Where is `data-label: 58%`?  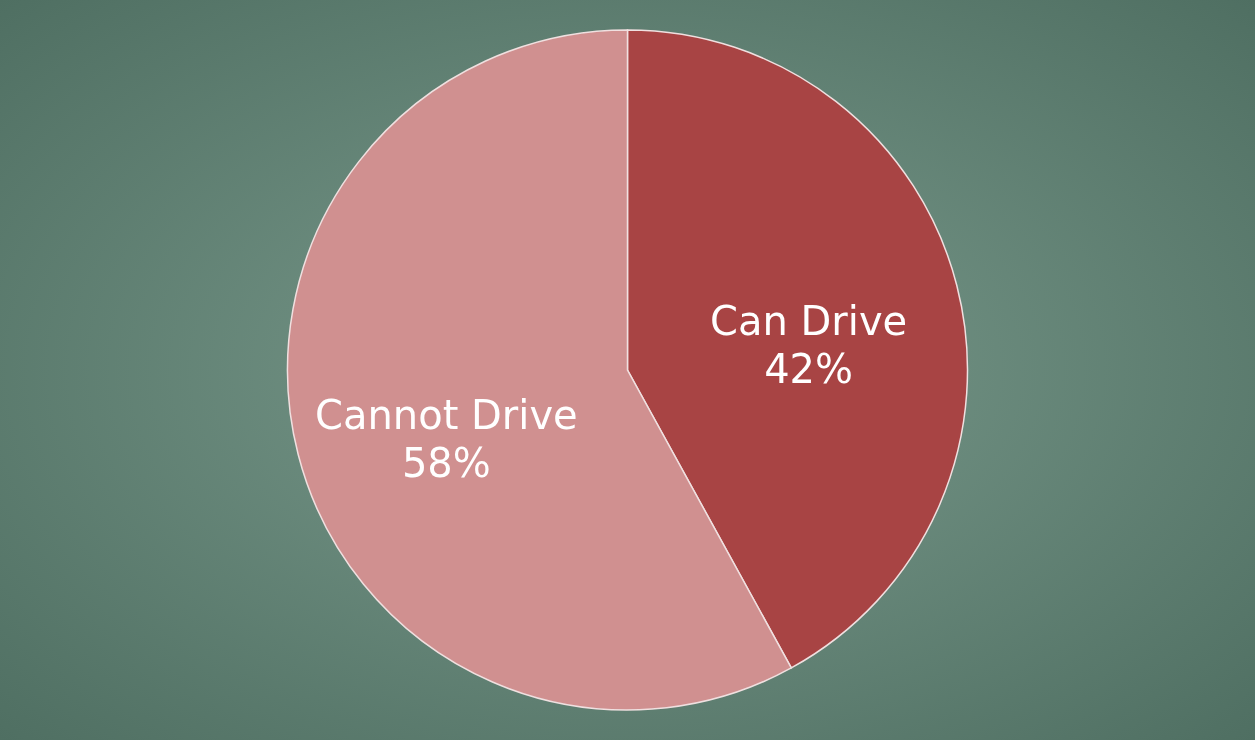 data-label: 58% is located at coordinates (446, 462).